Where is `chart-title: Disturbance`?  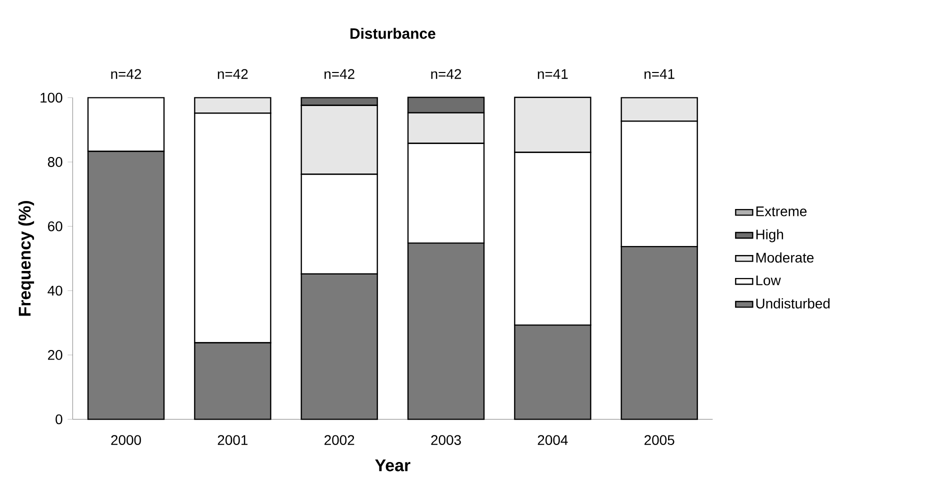
chart-title: Disturbance is located at coordinates (393, 33).